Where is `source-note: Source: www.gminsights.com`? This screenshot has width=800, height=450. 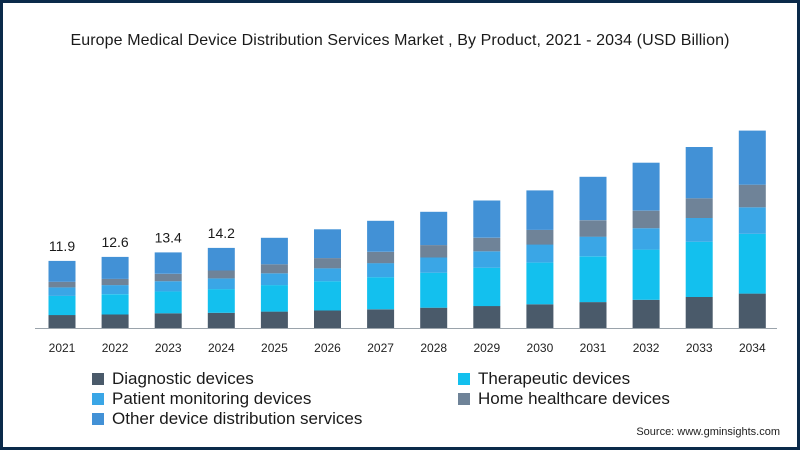
source-note: Source: www.gminsights.com is located at coordinates (708, 432).